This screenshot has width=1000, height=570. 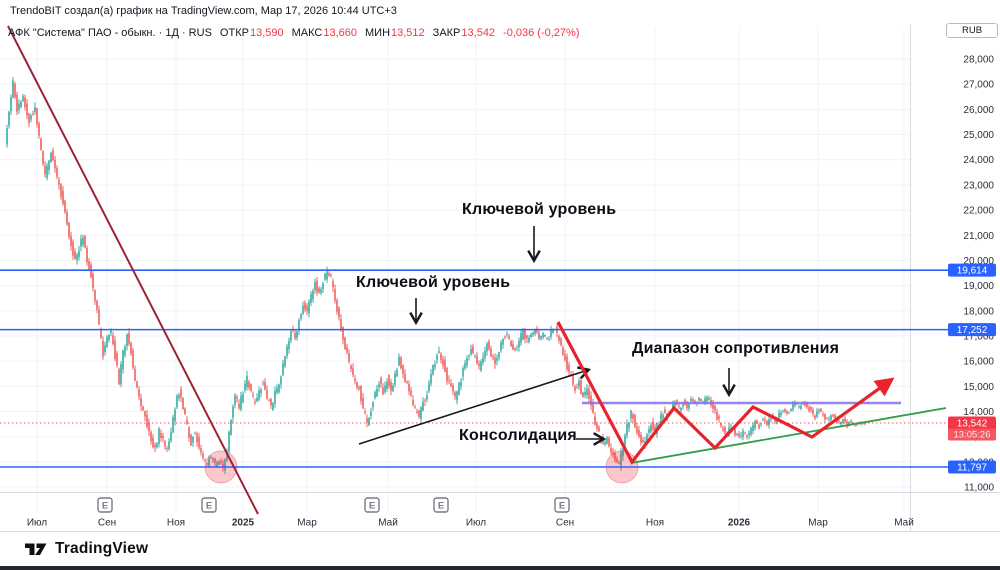 I want to click on bottom-border-strip, so click(x=500, y=568).